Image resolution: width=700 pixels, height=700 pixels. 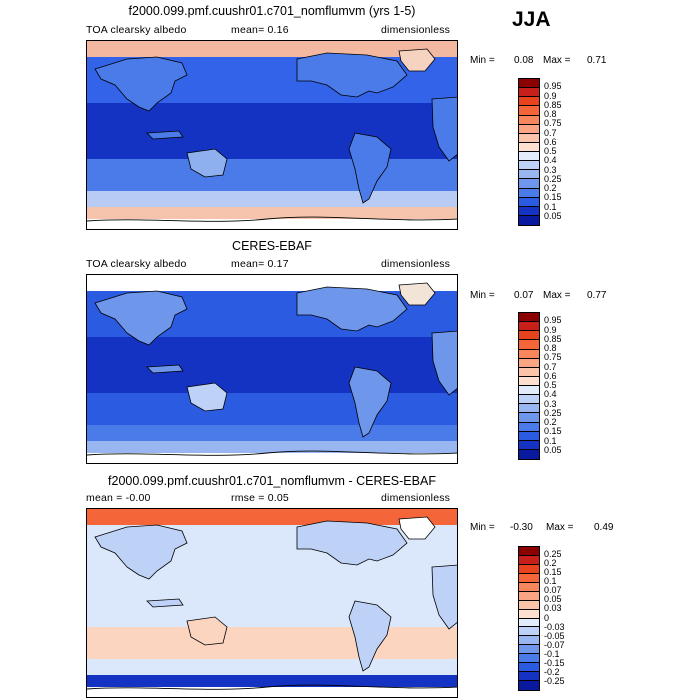 What do you see at coordinates (553, 338) in the screenshot?
I see `colorbar-tick-label: 0.85` at bounding box center [553, 338].